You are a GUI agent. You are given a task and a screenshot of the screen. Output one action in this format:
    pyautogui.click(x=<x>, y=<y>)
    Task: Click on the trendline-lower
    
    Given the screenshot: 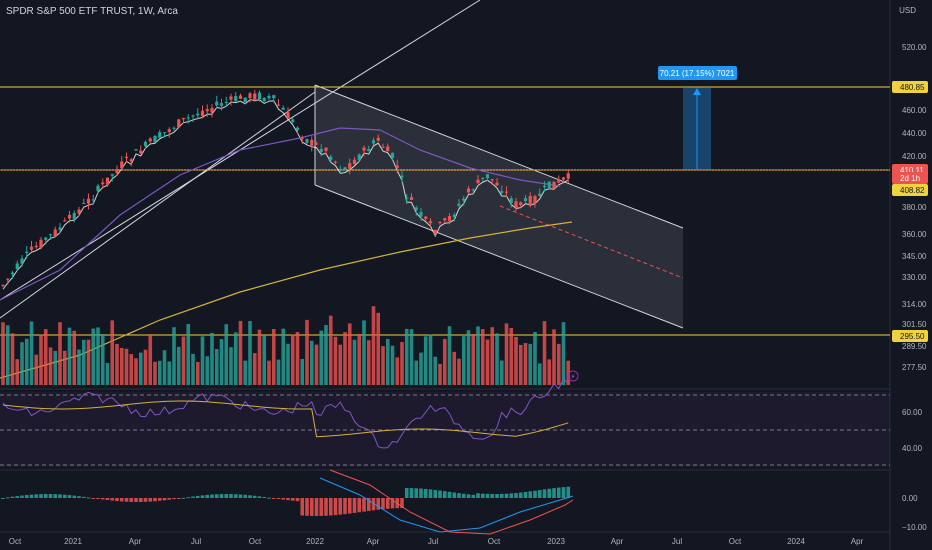 What is the action you would take?
    pyautogui.click(x=158, y=205)
    